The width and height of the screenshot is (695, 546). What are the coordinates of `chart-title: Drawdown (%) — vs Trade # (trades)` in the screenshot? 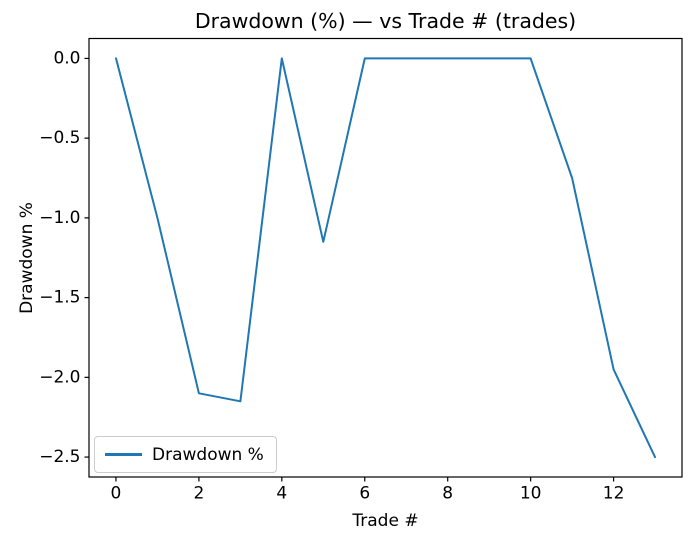 It's located at (385, 21).